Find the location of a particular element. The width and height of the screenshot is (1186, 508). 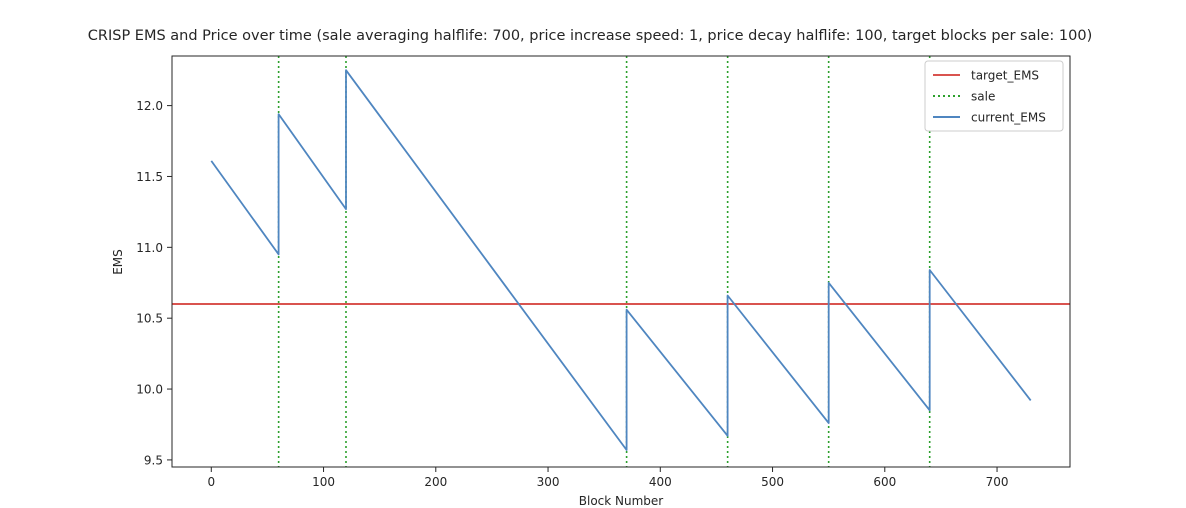

y-axis-label: EMS is located at coordinates (118, 262).